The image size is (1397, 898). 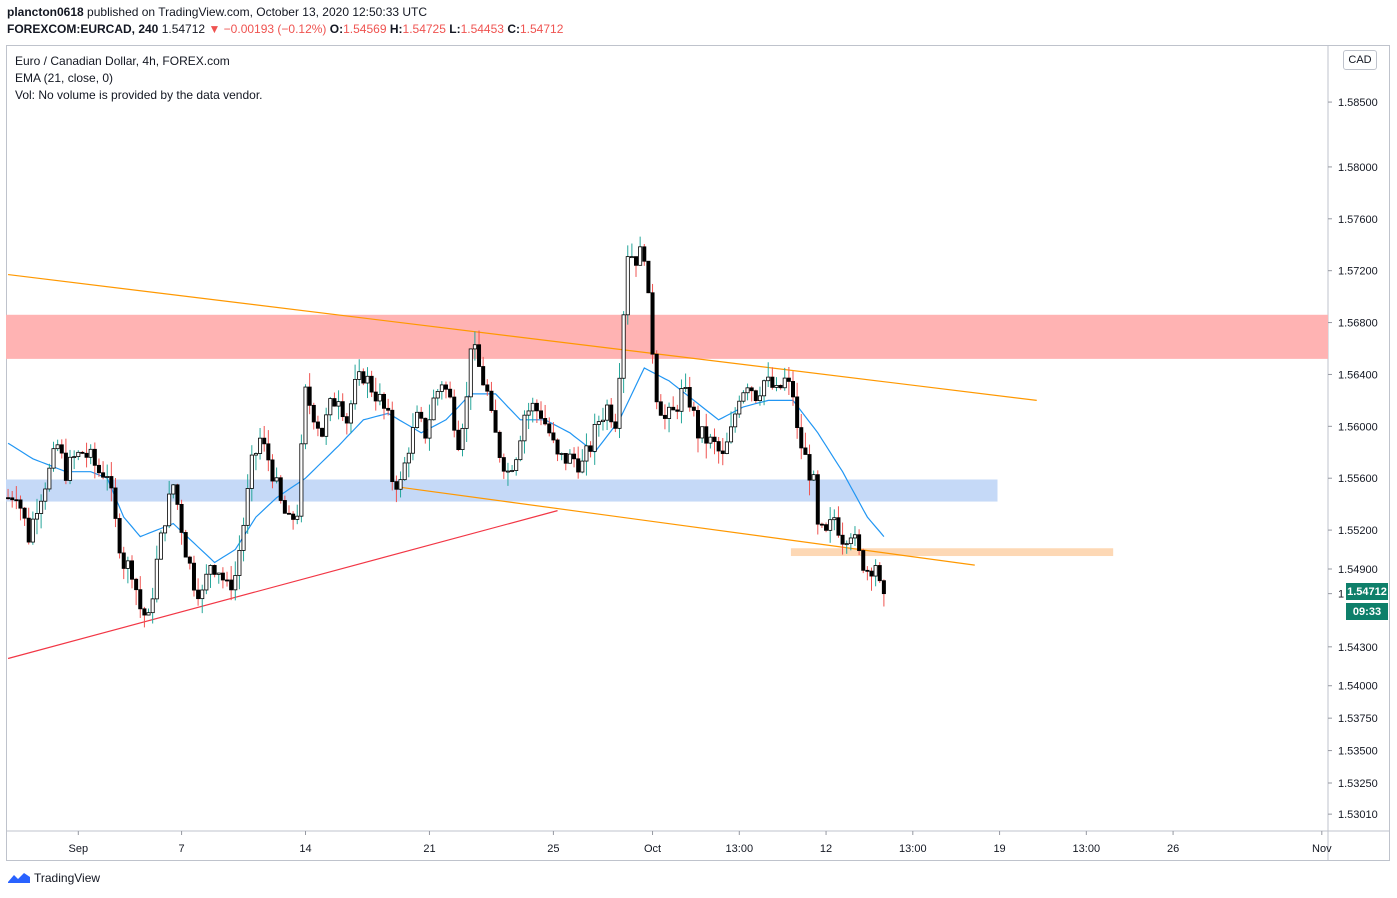 I want to click on target-zone, so click(x=952, y=552).